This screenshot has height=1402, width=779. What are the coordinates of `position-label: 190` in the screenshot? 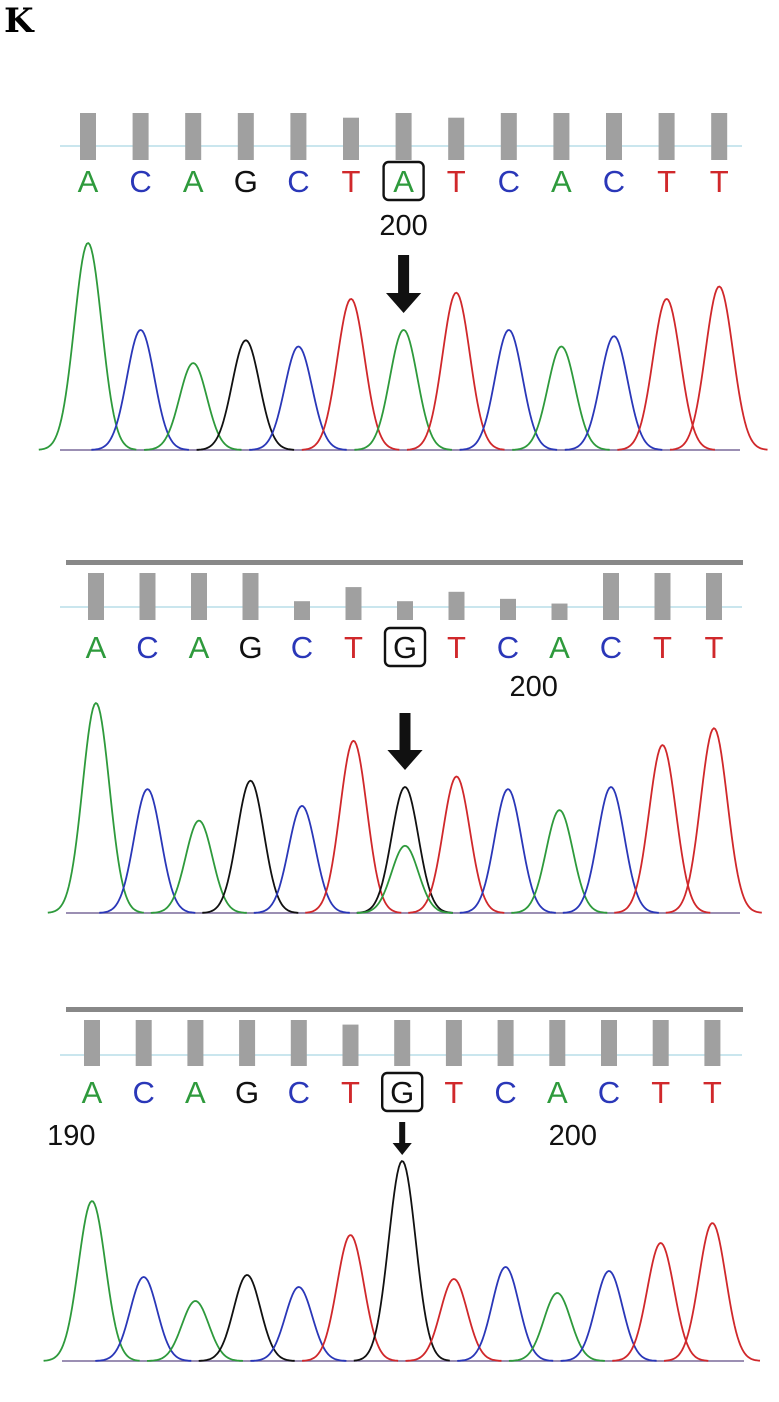 It's located at (71, 1136).